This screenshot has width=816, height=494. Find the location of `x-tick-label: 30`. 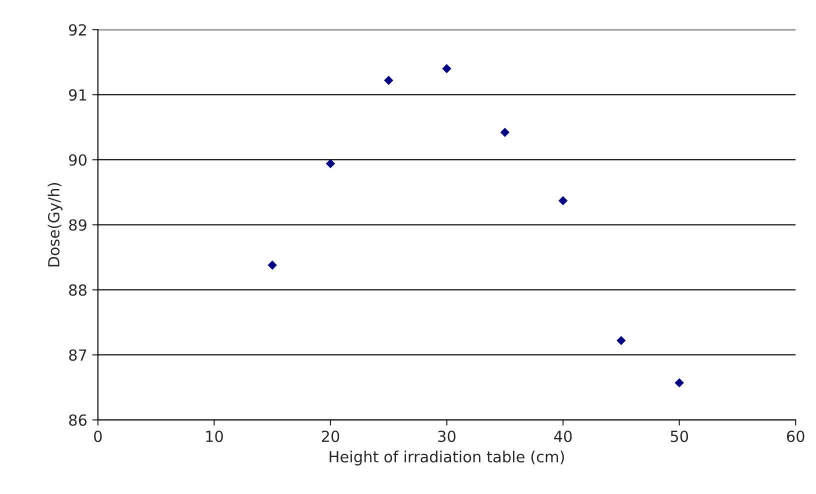

x-tick-label: 30 is located at coordinates (447, 436).